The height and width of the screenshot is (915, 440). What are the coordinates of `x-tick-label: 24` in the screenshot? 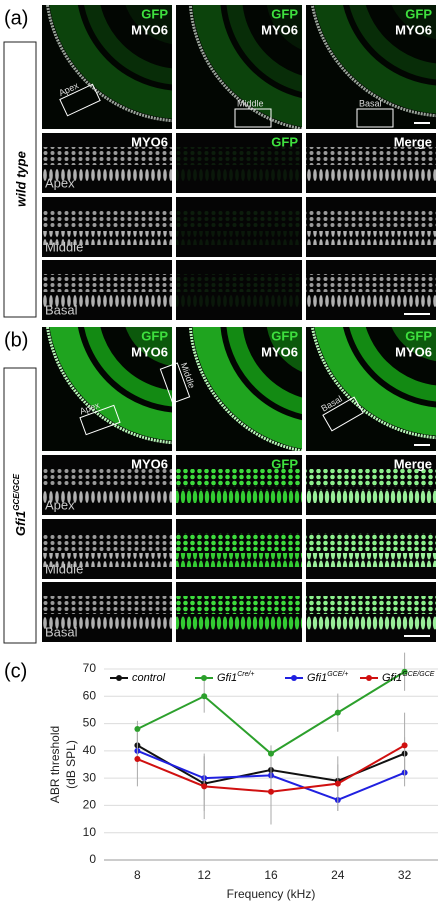 It's located at (338, 875).